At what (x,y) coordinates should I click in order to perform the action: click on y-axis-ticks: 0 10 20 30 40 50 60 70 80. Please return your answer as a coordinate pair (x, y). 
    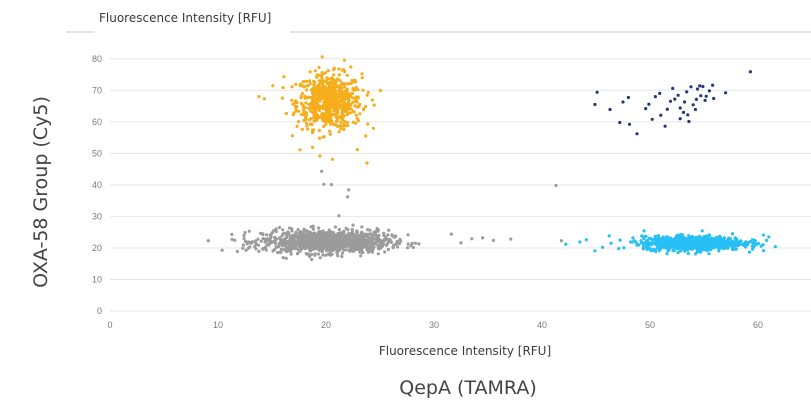
    Looking at the image, I should click on (97, 185).